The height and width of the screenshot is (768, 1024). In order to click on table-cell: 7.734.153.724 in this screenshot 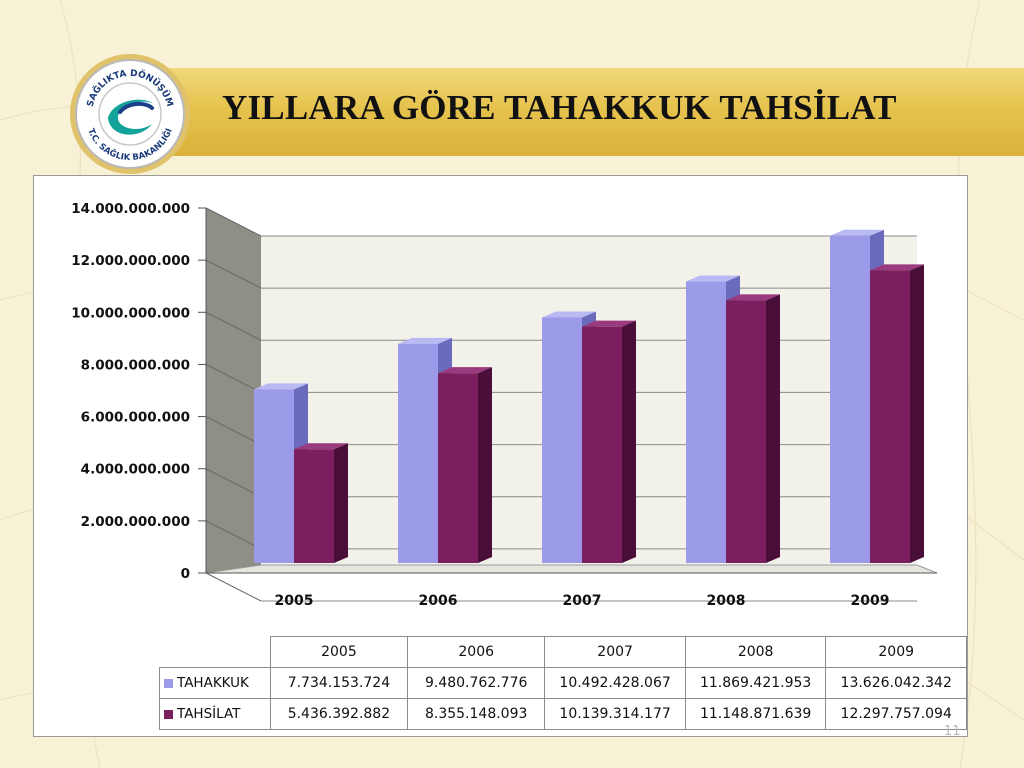, I will do `click(339, 683)`.